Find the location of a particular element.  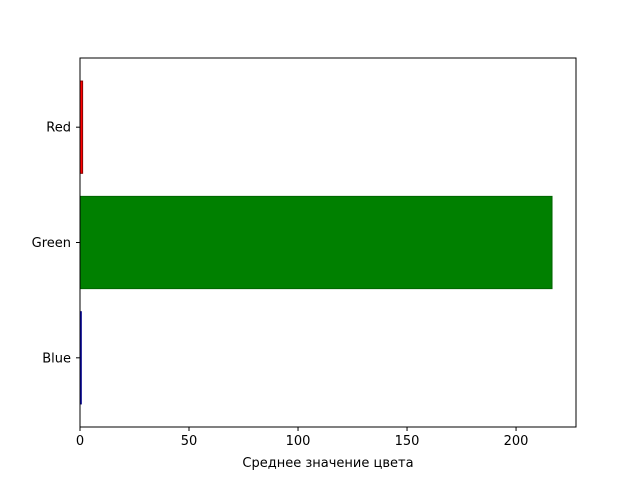

x-tick-label: 50 is located at coordinates (189, 441).